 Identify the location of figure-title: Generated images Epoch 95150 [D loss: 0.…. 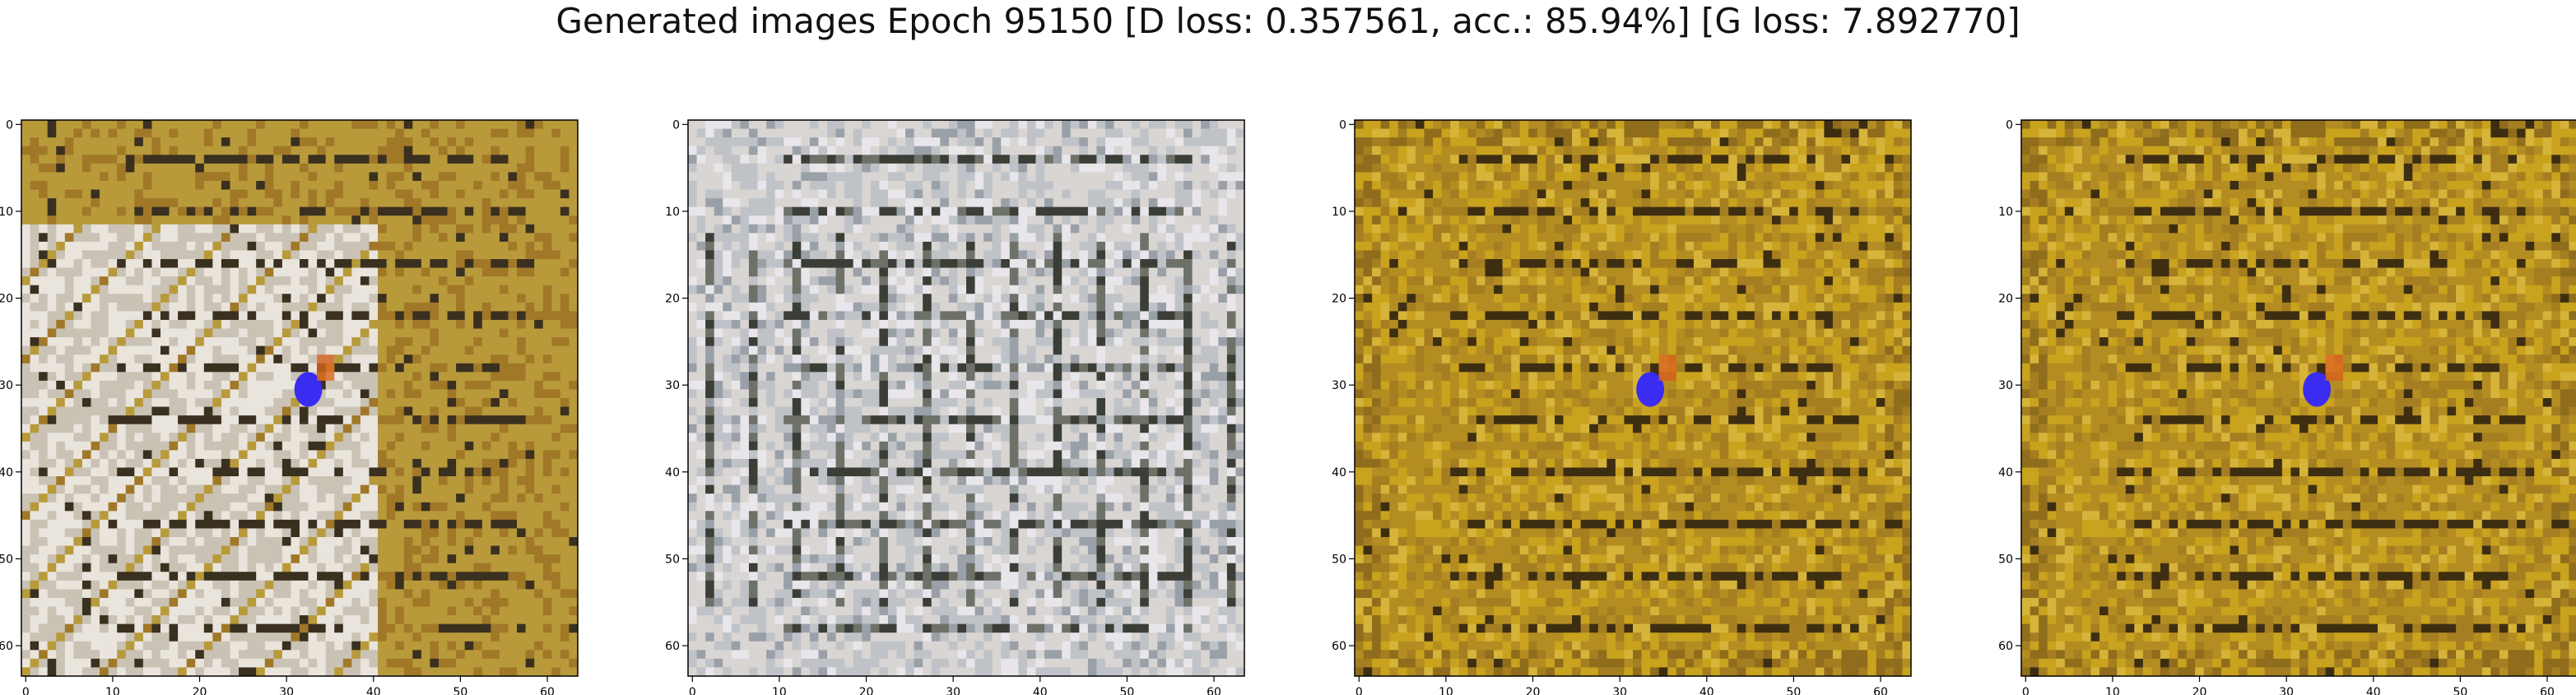
(1288, 21).